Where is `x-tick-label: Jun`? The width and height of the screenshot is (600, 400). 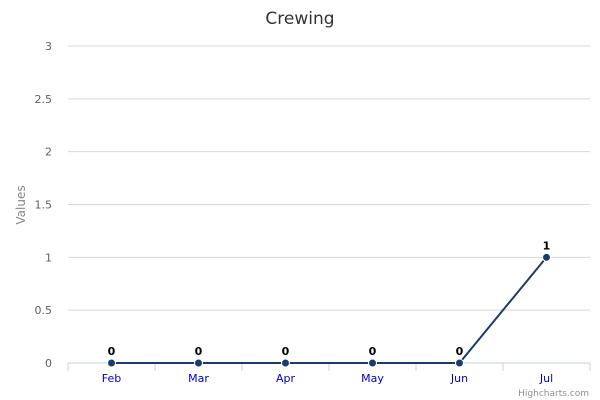
x-tick-label: Jun is located at coordinates (459, 378).